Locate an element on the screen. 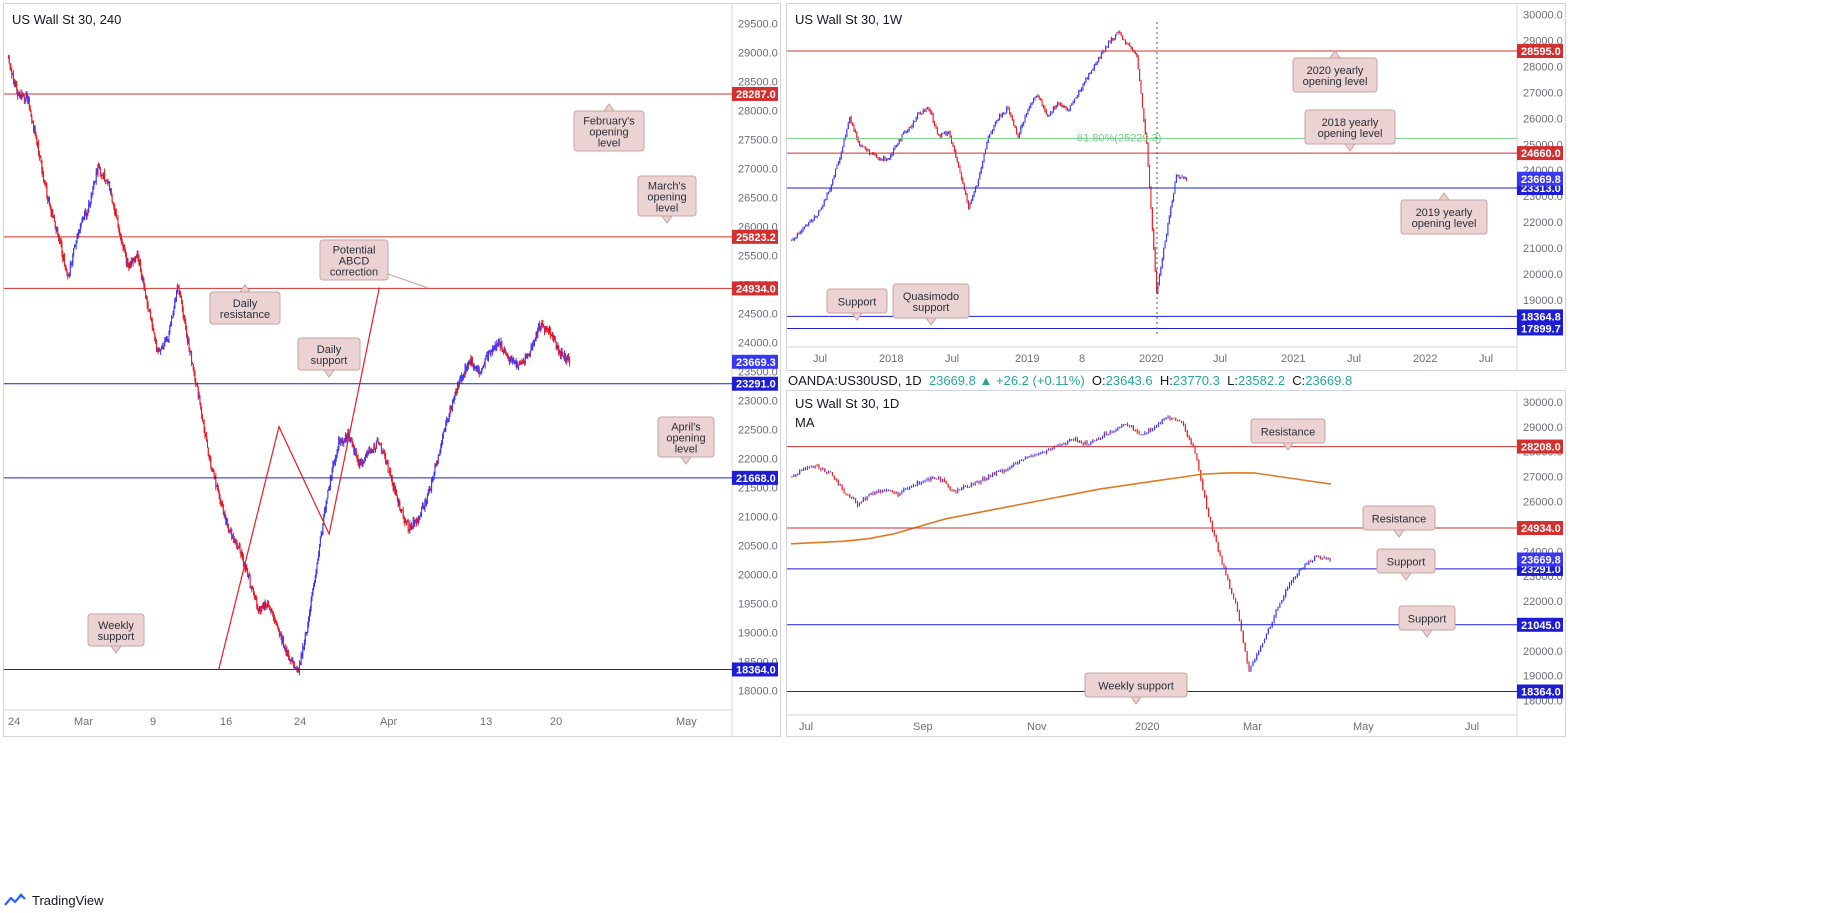 The image size is (1828, 913). x-tick-label: Jul is located at coordinates (820, 359).